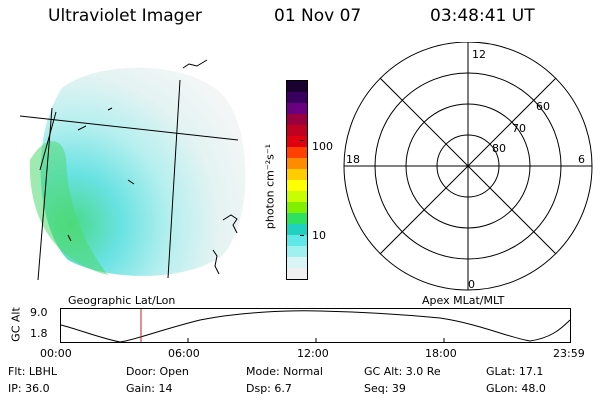 This screenshot has height=400, width=600. What do you see at coordinates (581, 159) in the screenshot?
I see `mlt-label-6: 6` at bounding box center [581, 159].